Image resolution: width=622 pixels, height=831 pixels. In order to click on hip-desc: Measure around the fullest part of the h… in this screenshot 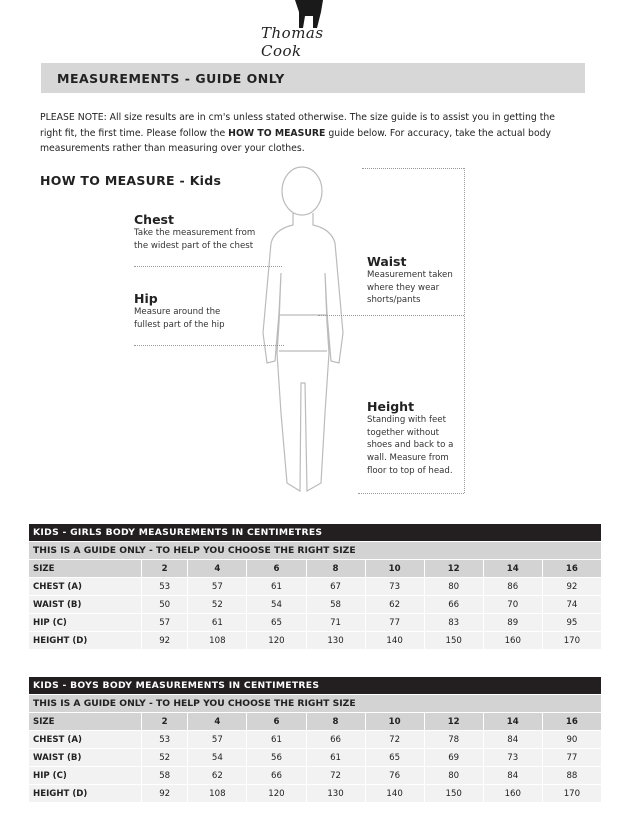, I will do `click(179, 318)`.